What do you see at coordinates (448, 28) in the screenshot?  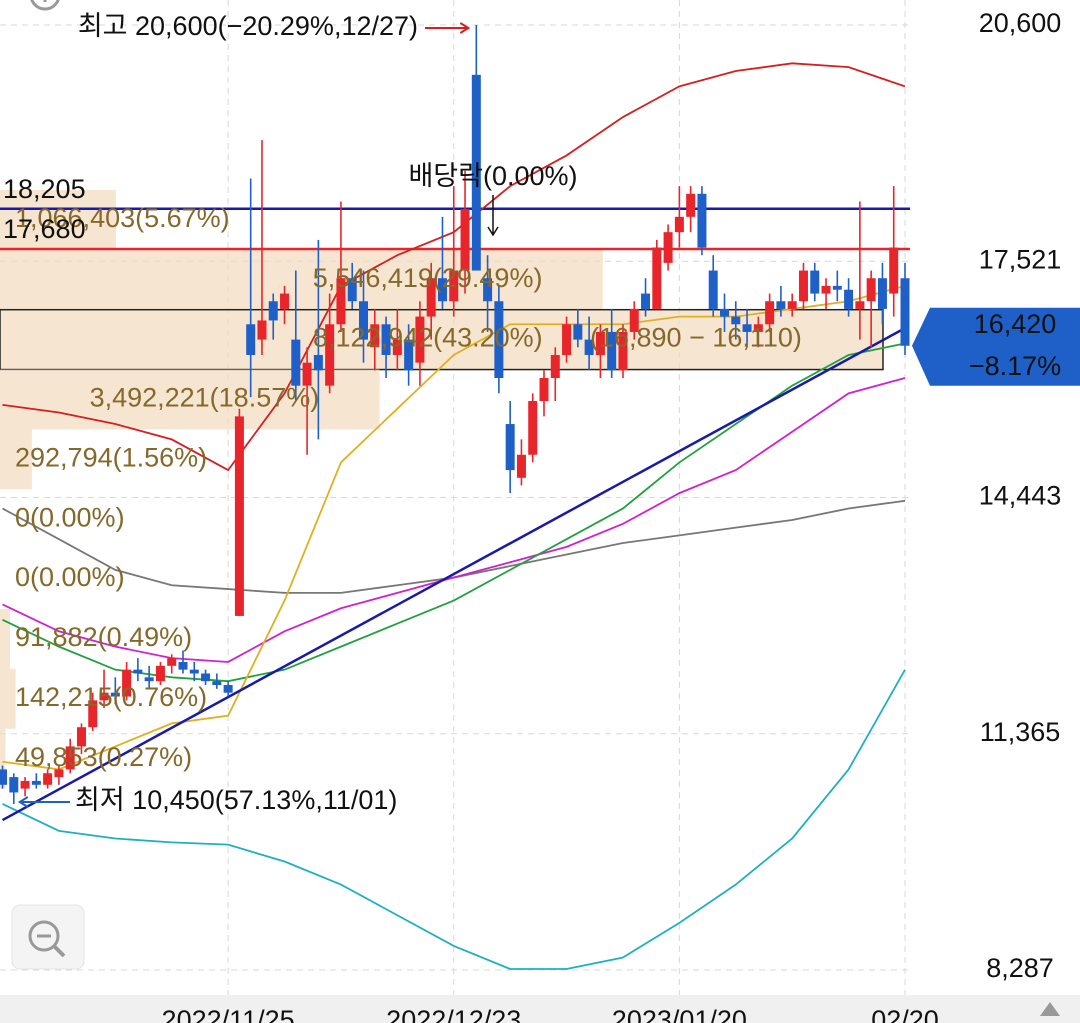 I see `high-arrow` at bounding box center [448, 28].